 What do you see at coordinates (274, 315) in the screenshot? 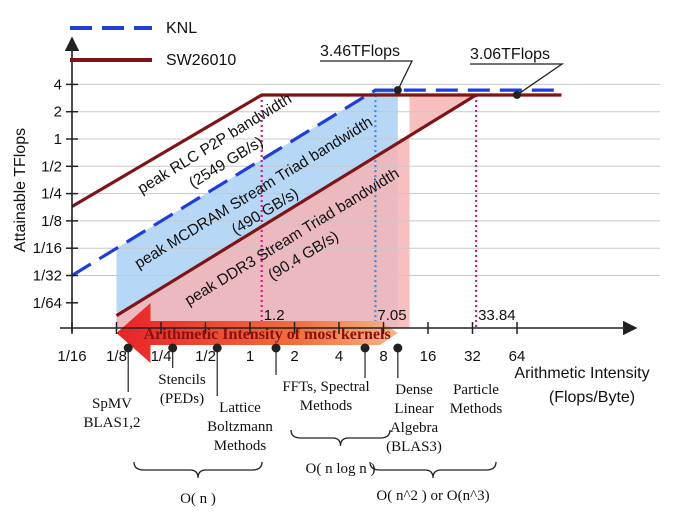
I see `ridge-label-1: 1.2` at bounding box center [274, 315].